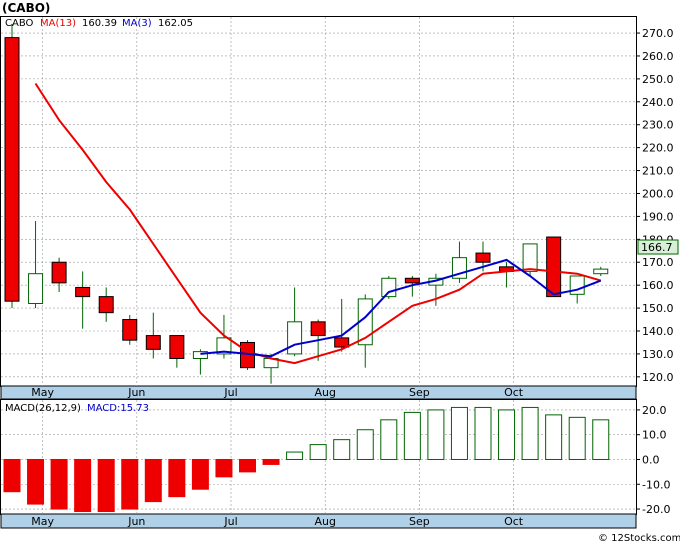  Describe the element at coordinates (419, 521) in the screenshot. I see `macd-x-month-label: Sep` at that location.